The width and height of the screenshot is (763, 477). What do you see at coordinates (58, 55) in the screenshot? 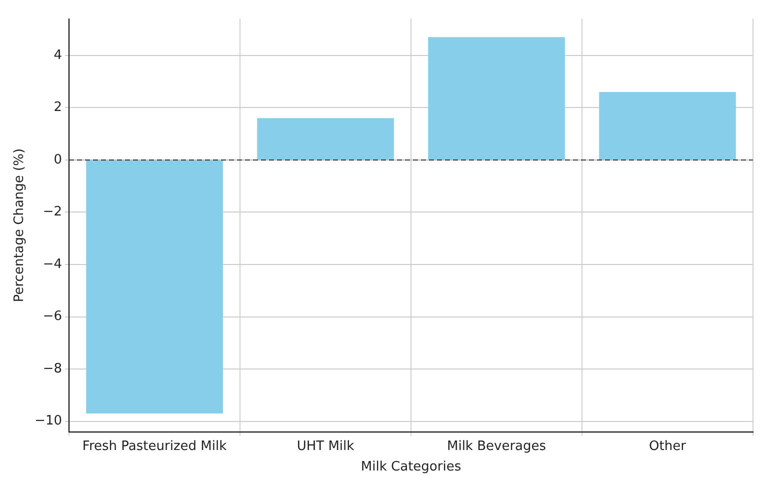
I see `y-tick-label: 4` at bounding box center [58, 55].